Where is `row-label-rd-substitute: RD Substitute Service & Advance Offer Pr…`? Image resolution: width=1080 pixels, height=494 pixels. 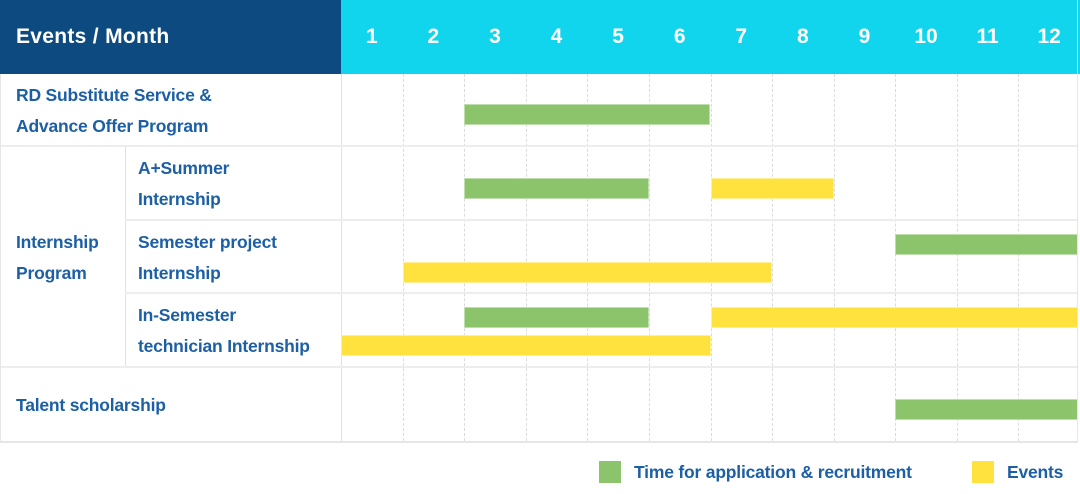 row-label-rd-substitute: RD Substitute Service & Advance Offer Pr… is located at coordinates (114, 110).